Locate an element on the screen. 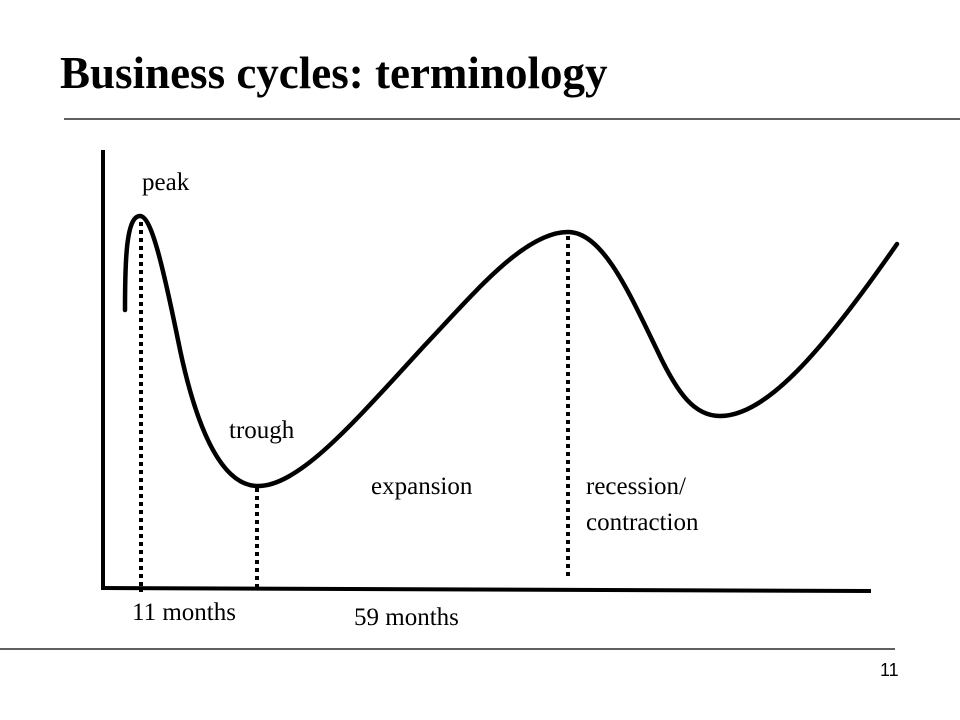 The image size is (960, 720). expansion-duration-label: 59 months is located at coordinates (406, 617).